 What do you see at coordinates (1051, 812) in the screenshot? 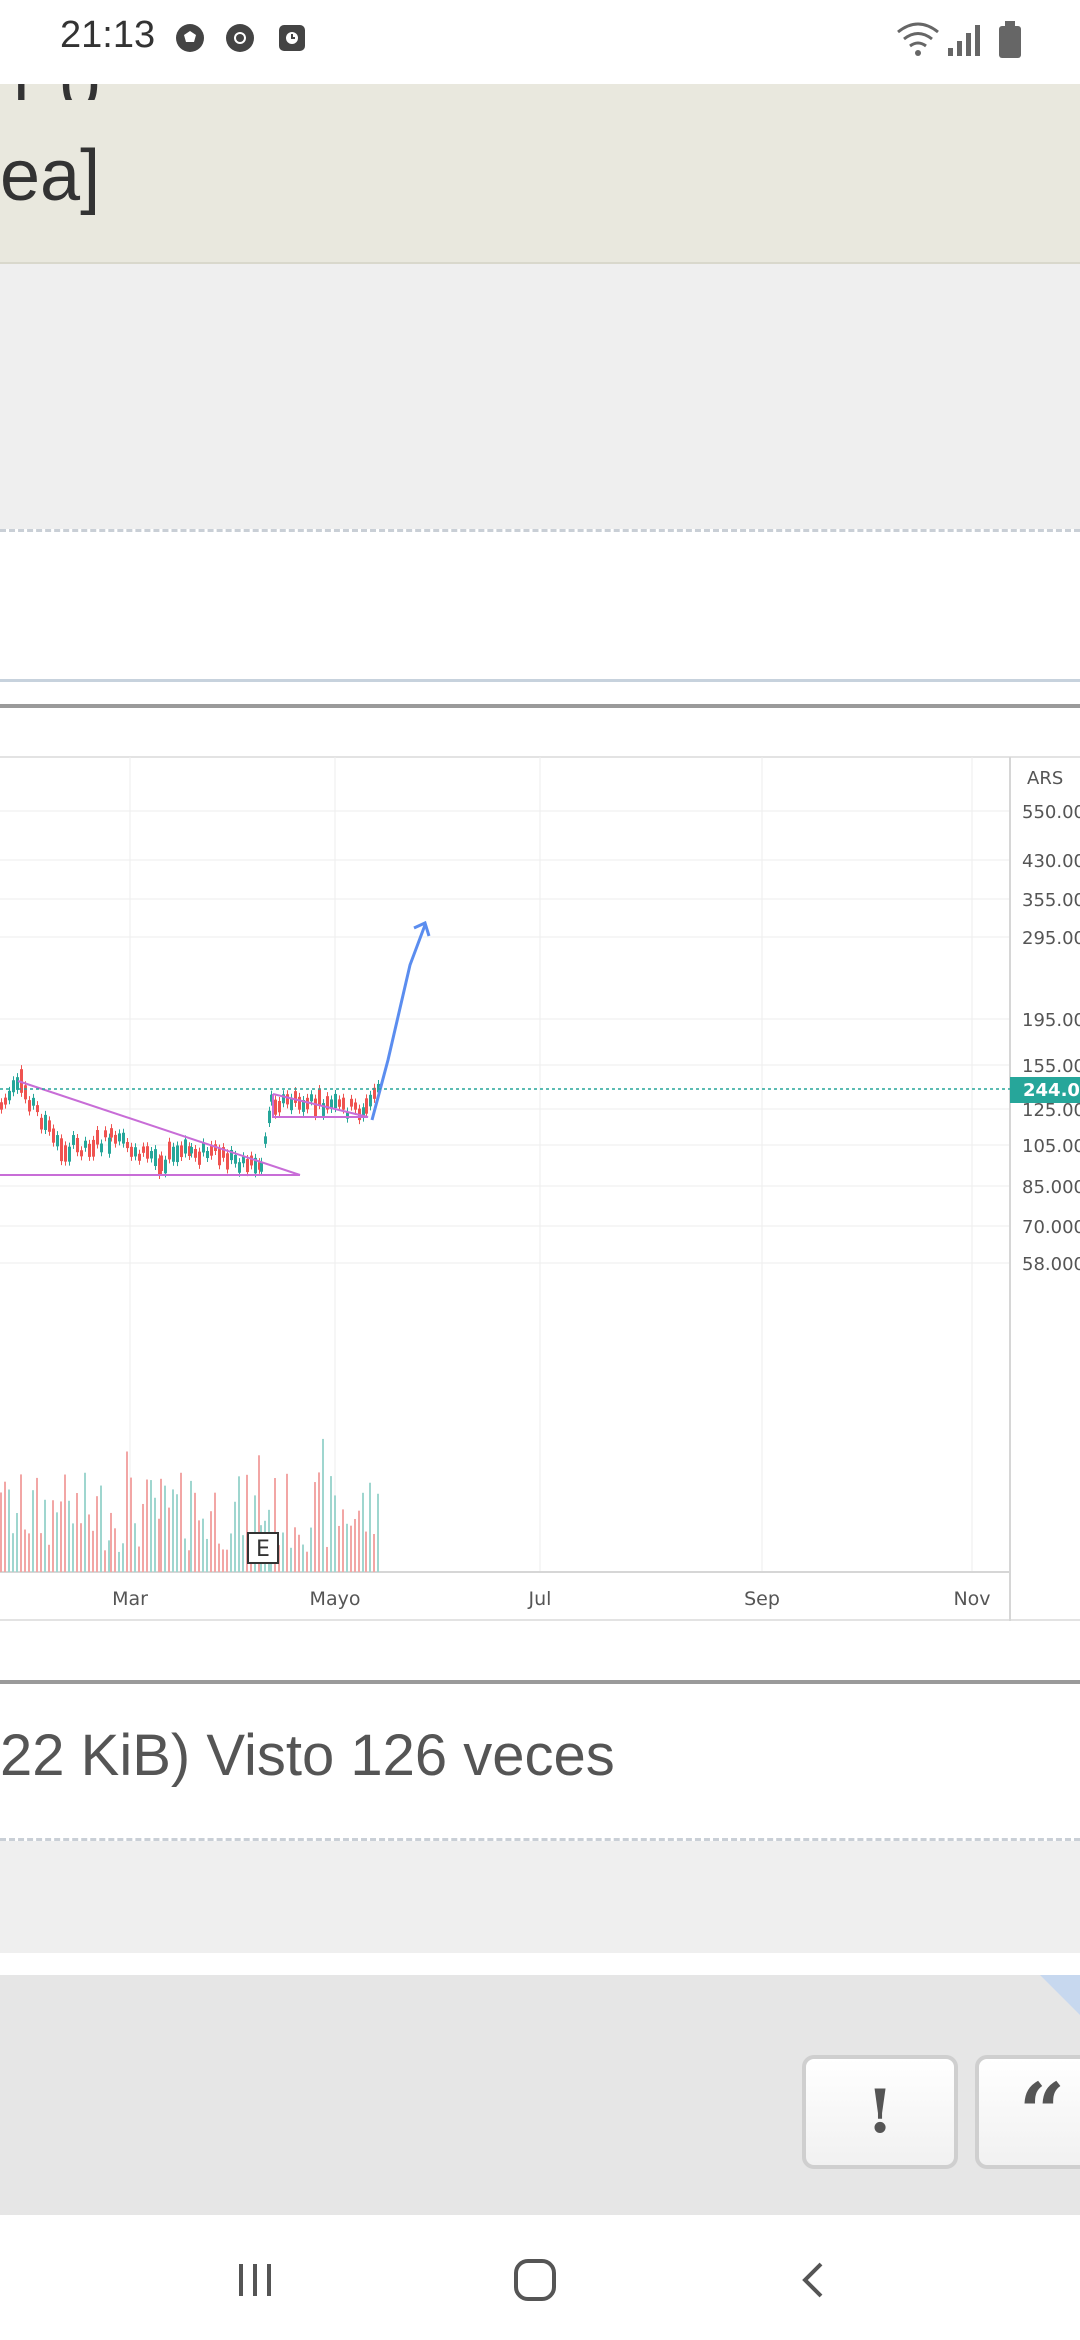
I see `y-tick-label: 550.00` at bounding box center [1051, 812].